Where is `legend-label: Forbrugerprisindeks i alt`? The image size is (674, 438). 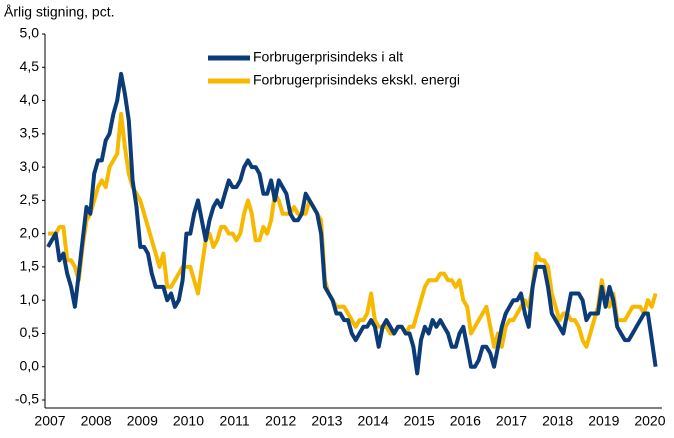 legend-label: Forbrugerprisindeks i alt is located at coordinates (328, 57).